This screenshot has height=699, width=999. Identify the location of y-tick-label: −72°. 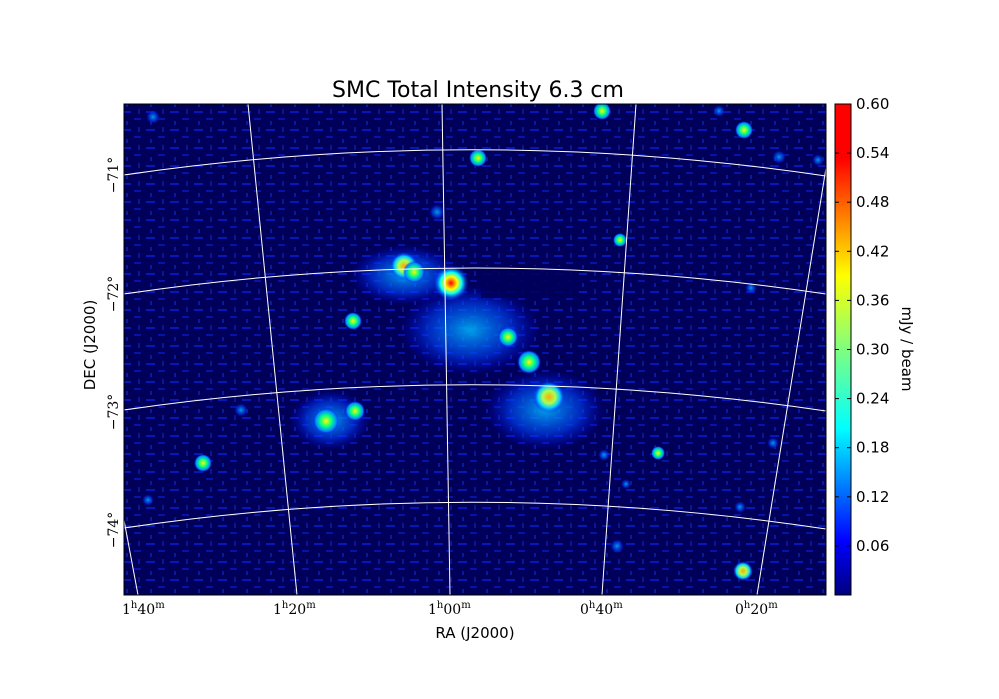
(114, 294).